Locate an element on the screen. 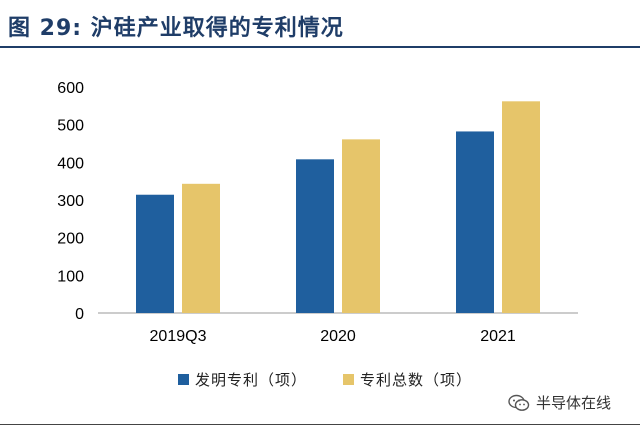 The height and width of the screenshot is (430, 640). legend-swatch-total is located at coordinates (348, 379).